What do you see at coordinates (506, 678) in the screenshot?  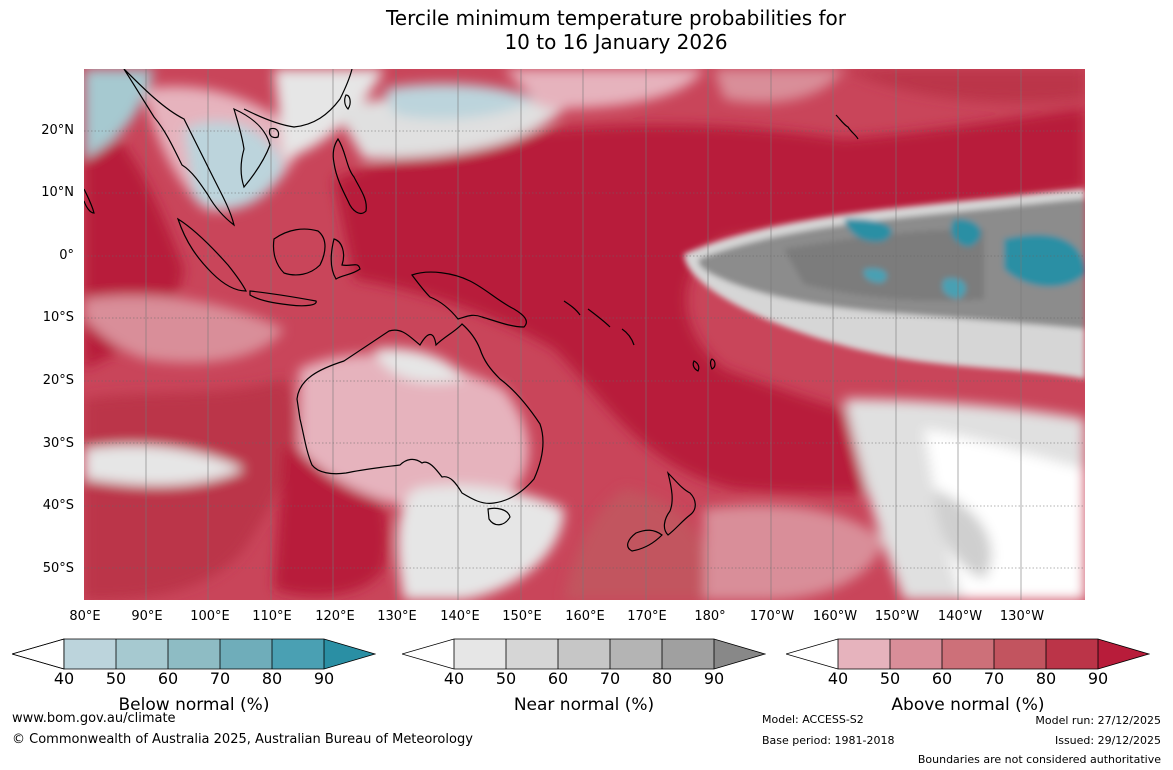 I see `near-tick-50: 50` at bounding box center [506, 678].